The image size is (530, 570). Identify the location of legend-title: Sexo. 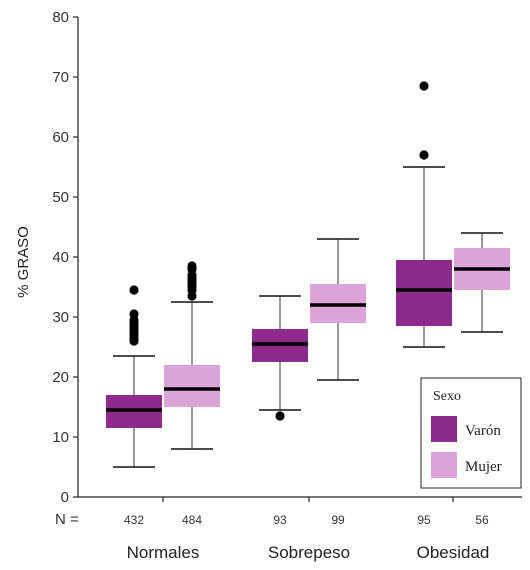
(447, 396).